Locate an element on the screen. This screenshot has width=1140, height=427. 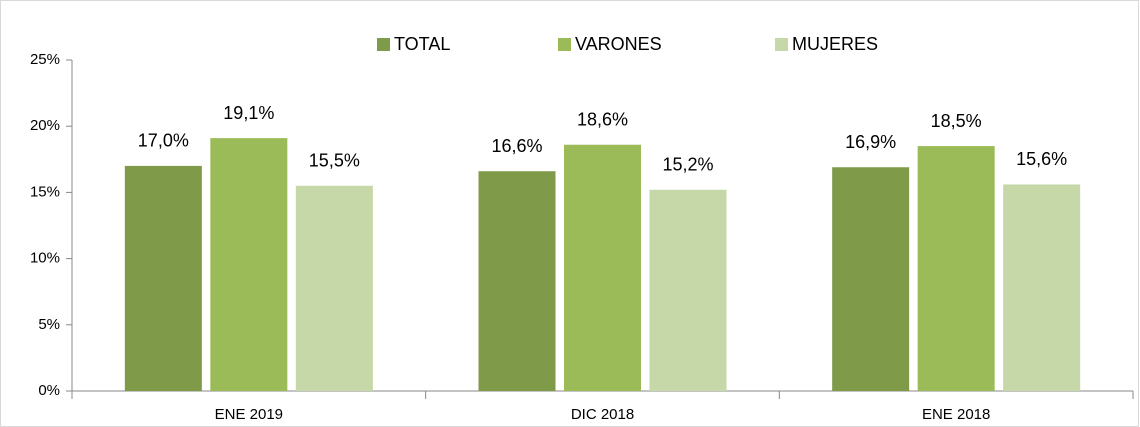
value-label: 17,0% is located at coordinates (163, 141).